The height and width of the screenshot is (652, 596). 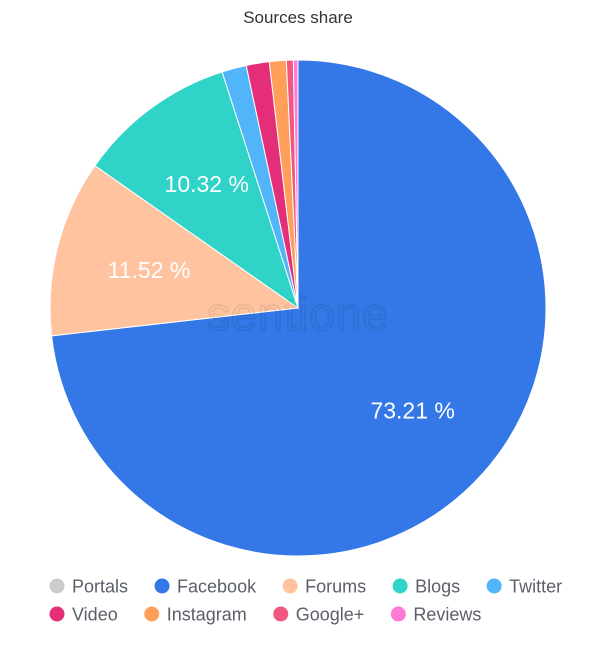 What do you see at coordinates (162, 586) in the screenshot?
I see `legend-marker-facebook` at bounding box center [162, 586].